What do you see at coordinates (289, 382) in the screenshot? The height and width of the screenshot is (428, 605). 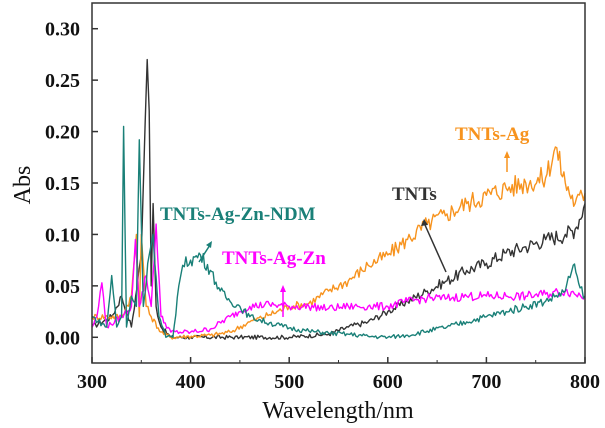 I see `x-tick-label: 500` at bounding box center [289, 382].